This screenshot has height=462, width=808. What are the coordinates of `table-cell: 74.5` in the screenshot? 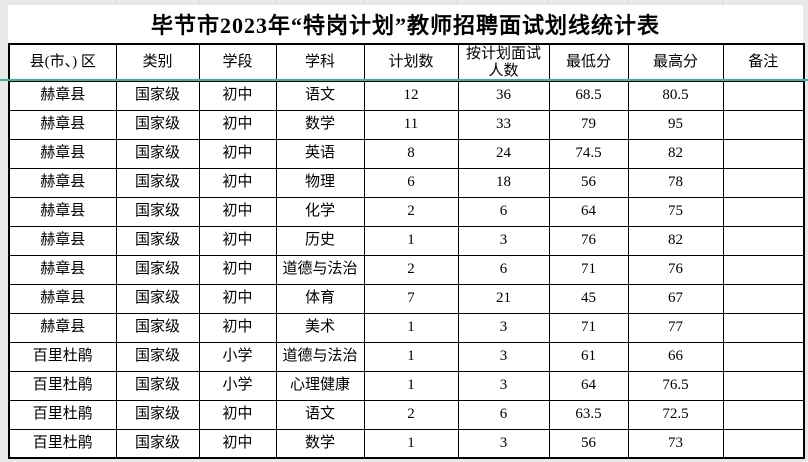 It's located at (588, 153).